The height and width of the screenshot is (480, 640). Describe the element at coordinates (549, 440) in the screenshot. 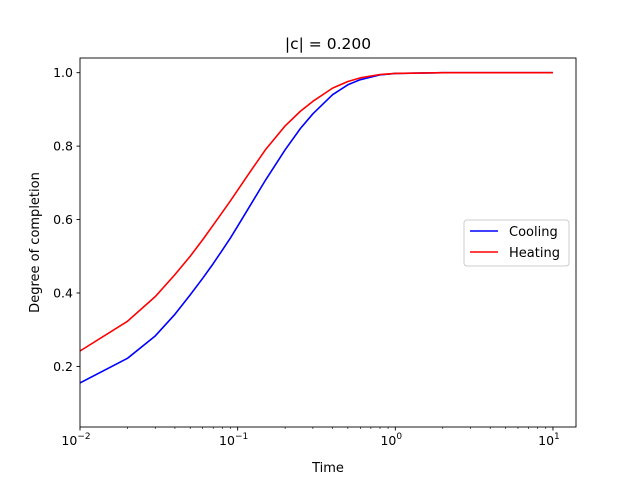

I see `x-tick-label: 10¹` at that location.